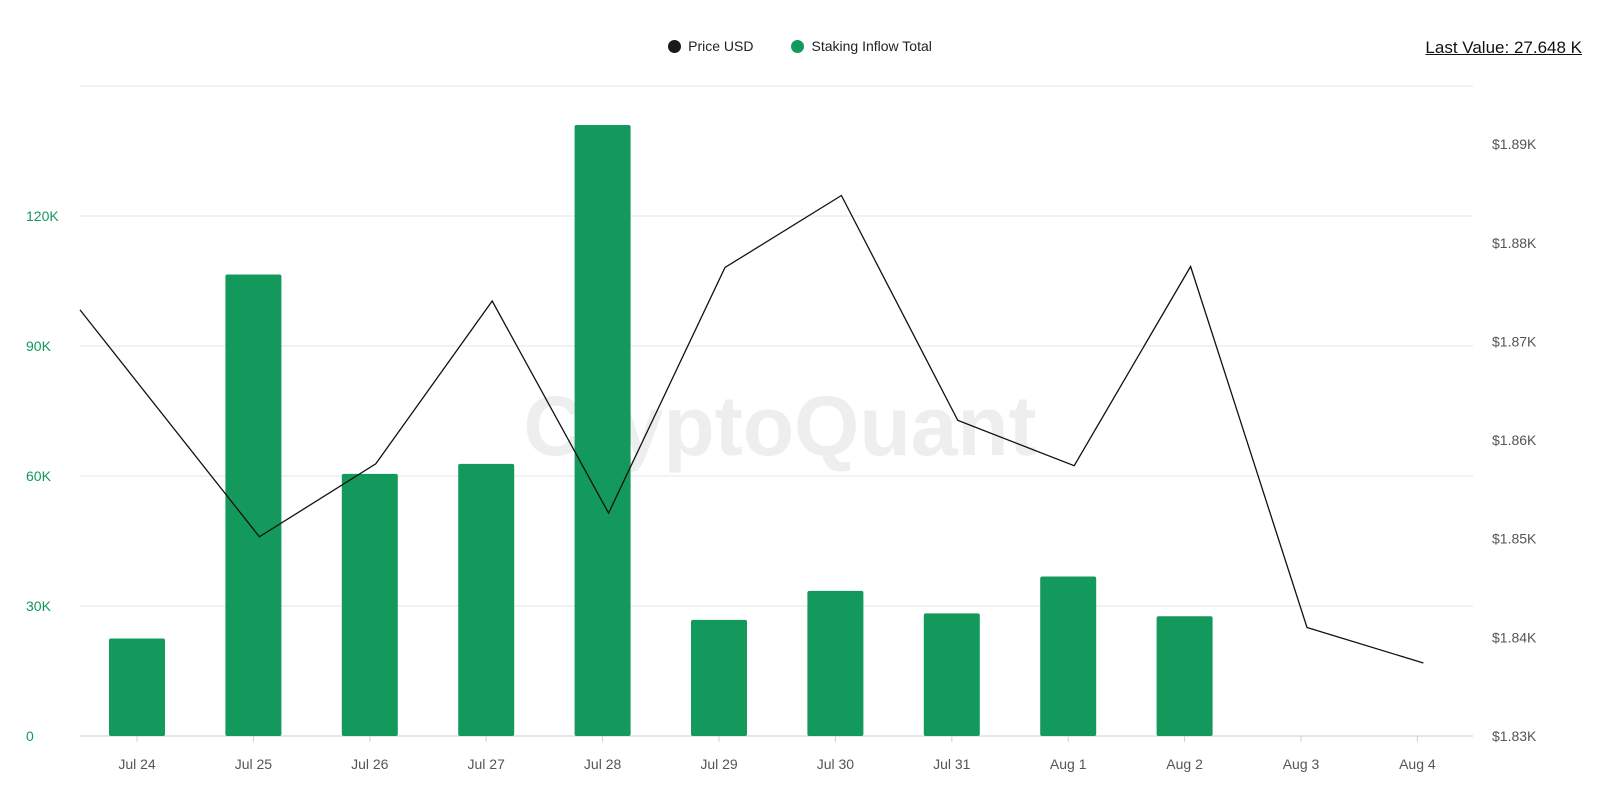  I want to click on x-axis-tick-label: Jul 24, so click(137, 764).